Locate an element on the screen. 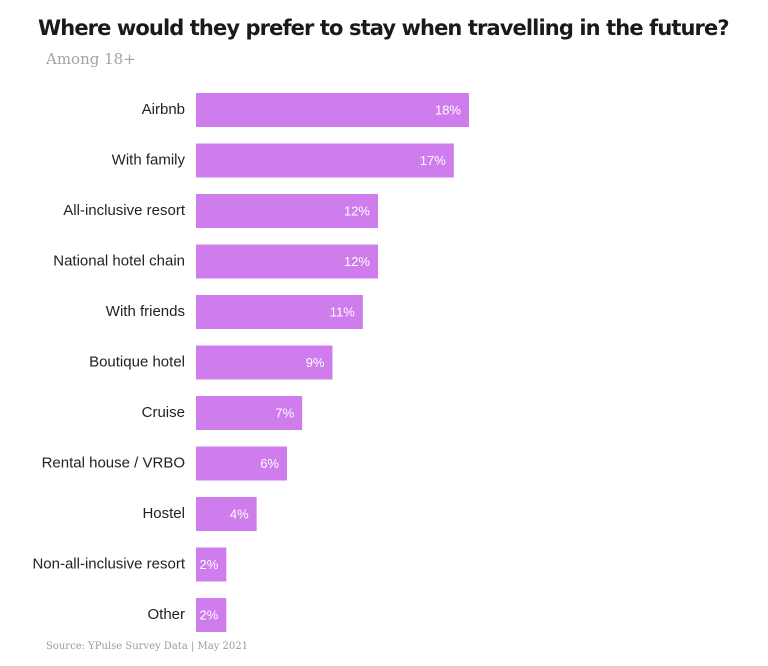 This screenshot has width=768, height=666. category-label: Boutique hotel is located at coordinates (137, 361).